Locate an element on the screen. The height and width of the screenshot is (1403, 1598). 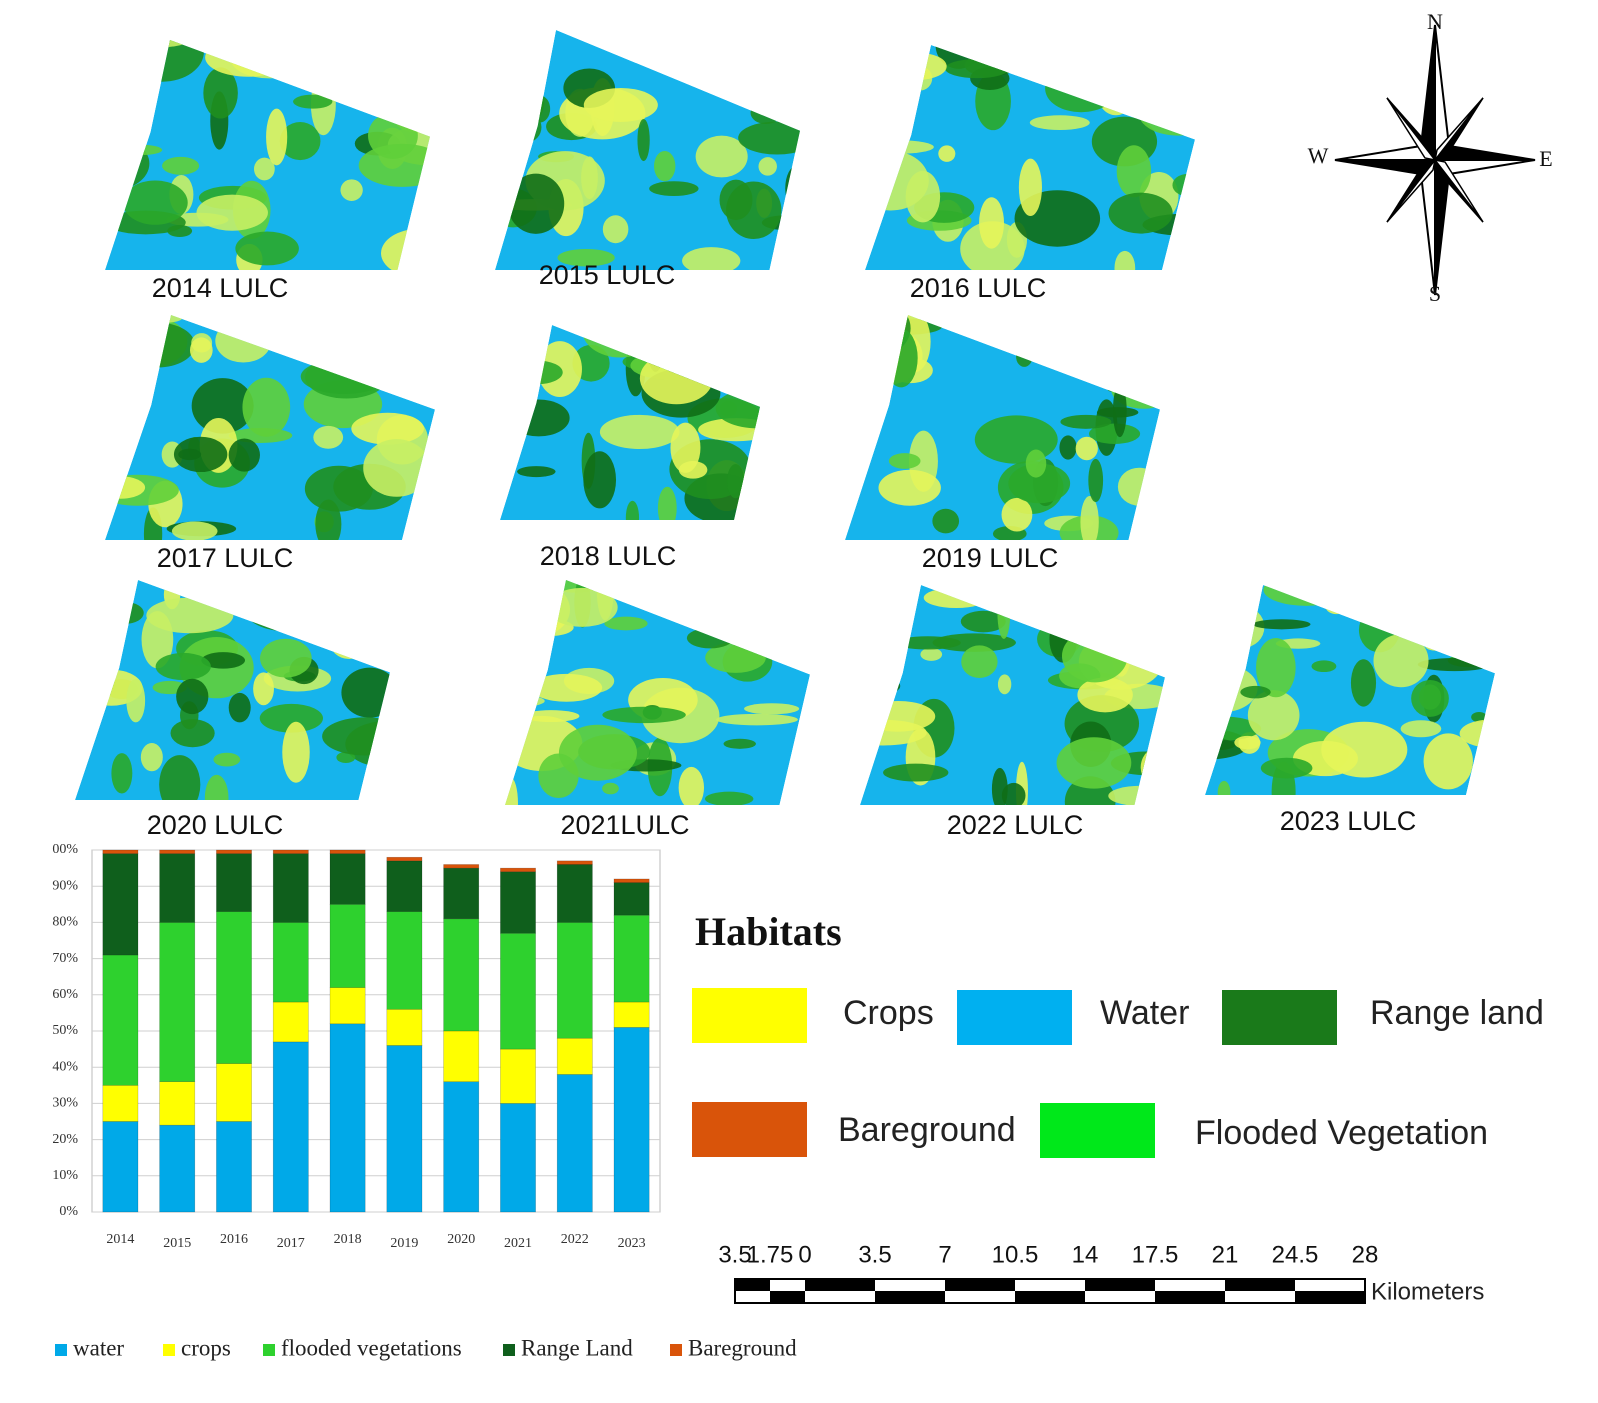
scale-label: 7 is located at coordinates (944, 1254).